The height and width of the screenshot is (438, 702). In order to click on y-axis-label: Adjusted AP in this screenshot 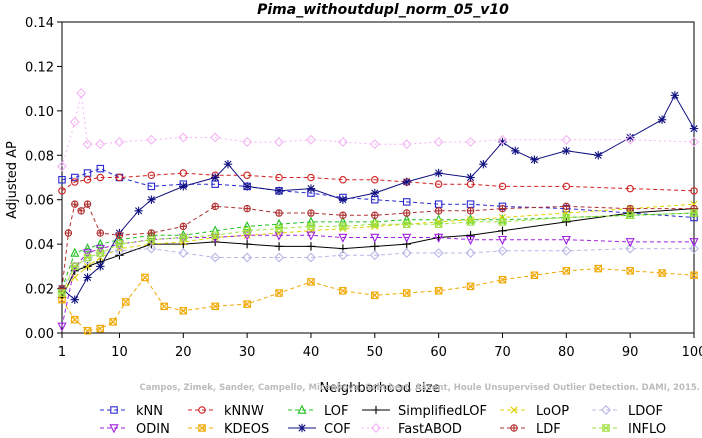, I will do `click(12, 180)`.